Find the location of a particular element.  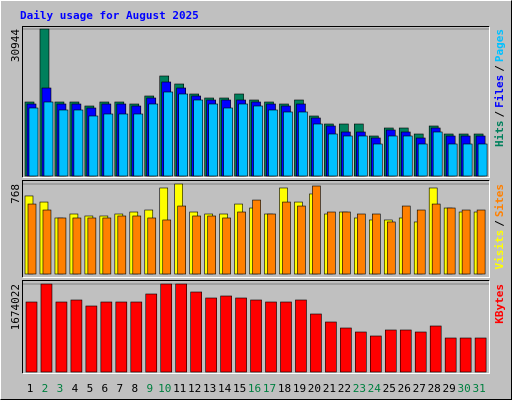

x-tick-label: 29 is located at coordinates (449, 388).